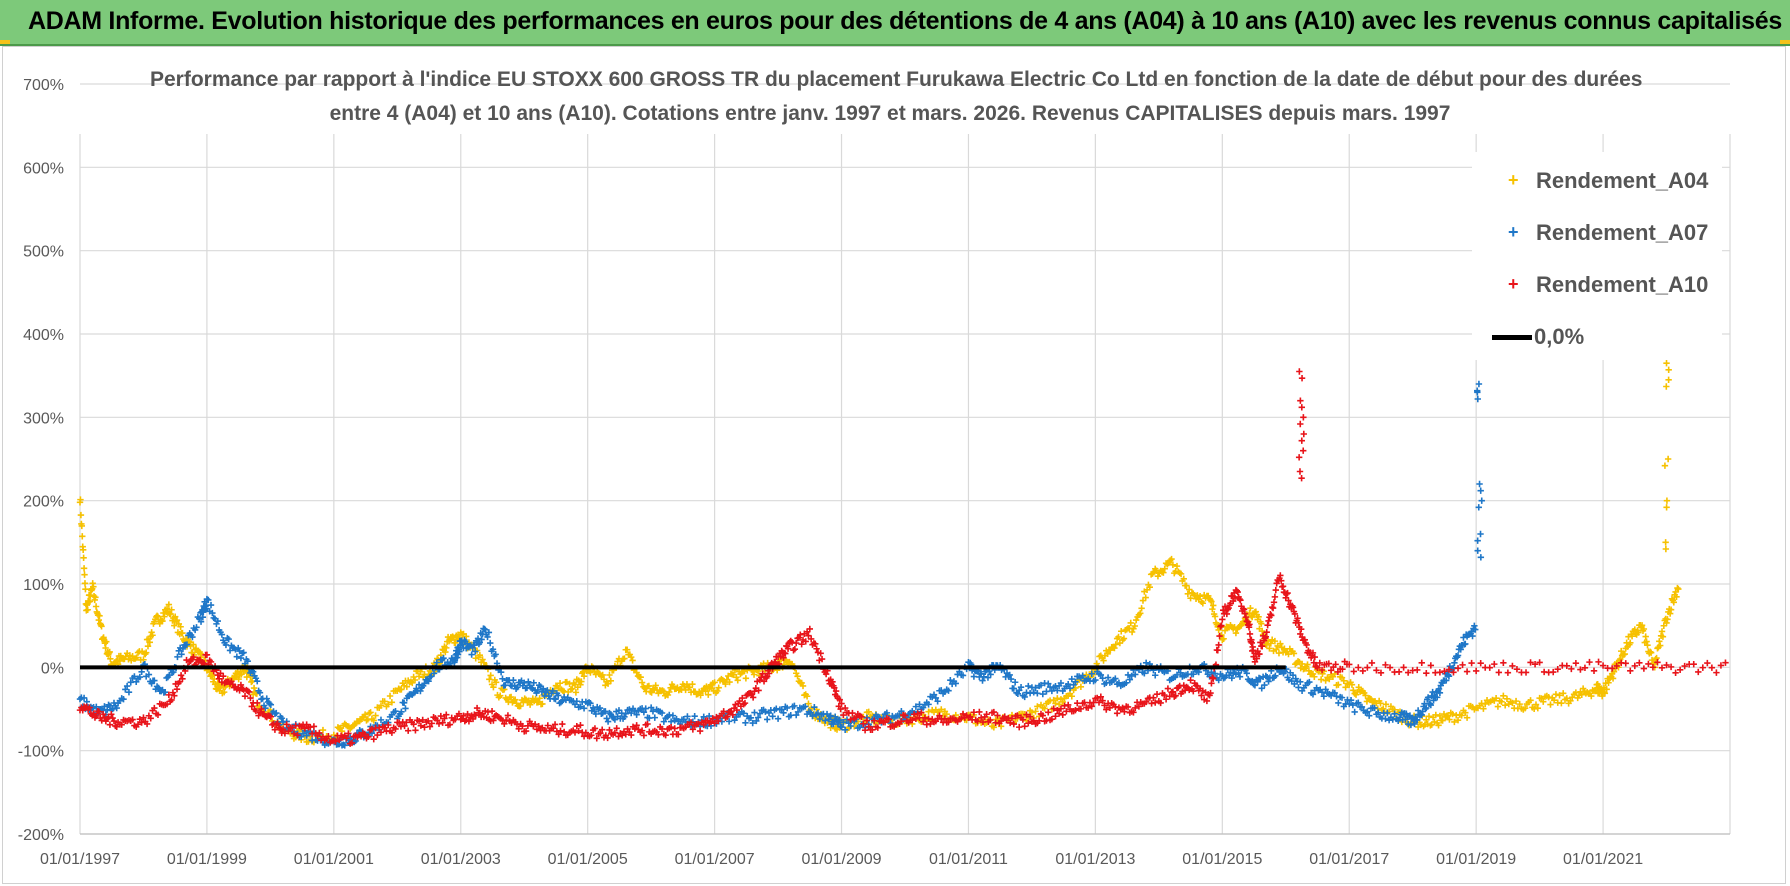  Describe the element at coordinates (1349, 859) in the screenshot. I see `x-tick-label: 01/01/2017` at that location.